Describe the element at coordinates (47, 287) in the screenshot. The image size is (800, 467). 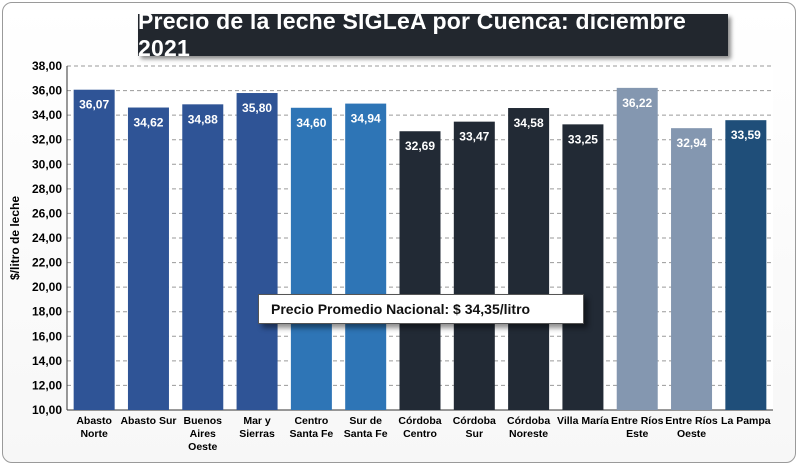
I see `y-tick-label: 20,00` at that location.